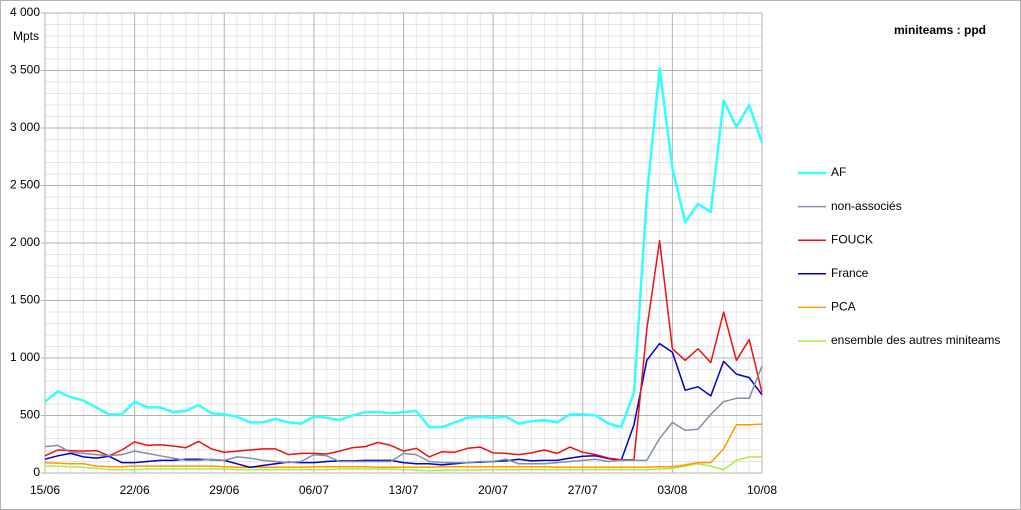 This screenshot has width=1021, height=510. I want to click on y-tick-label: 2 500, so click(25, 185).